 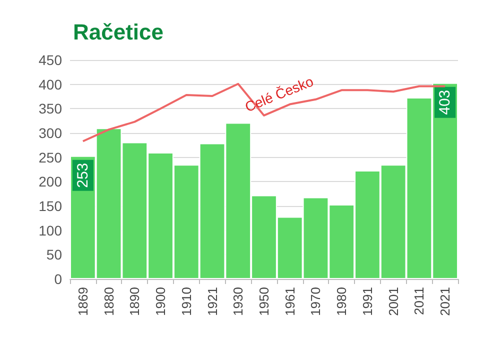 I want to click on x-tick-label: 1950, so click(x=264, y=301).